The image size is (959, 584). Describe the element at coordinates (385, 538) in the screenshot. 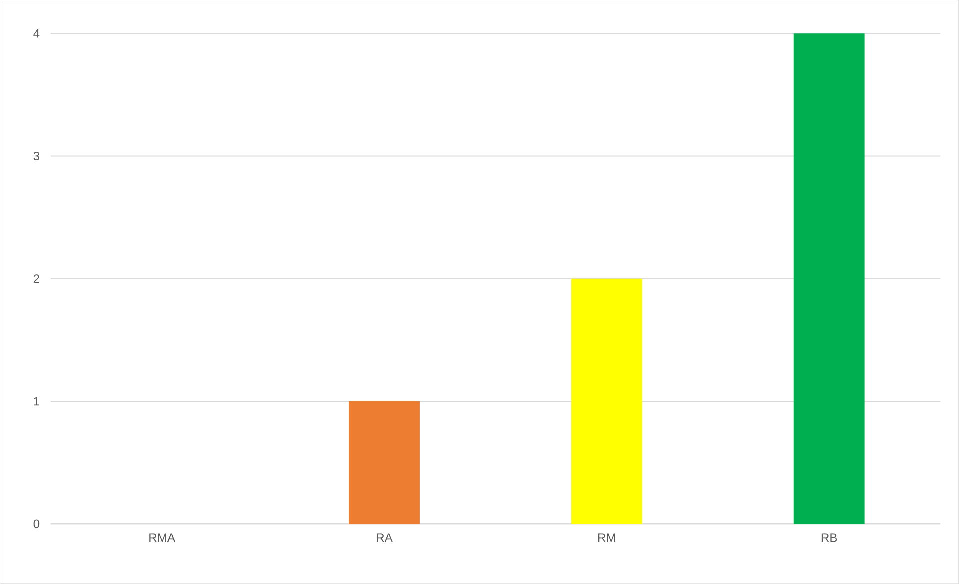

I see `x-tick-label: RA` at that location.